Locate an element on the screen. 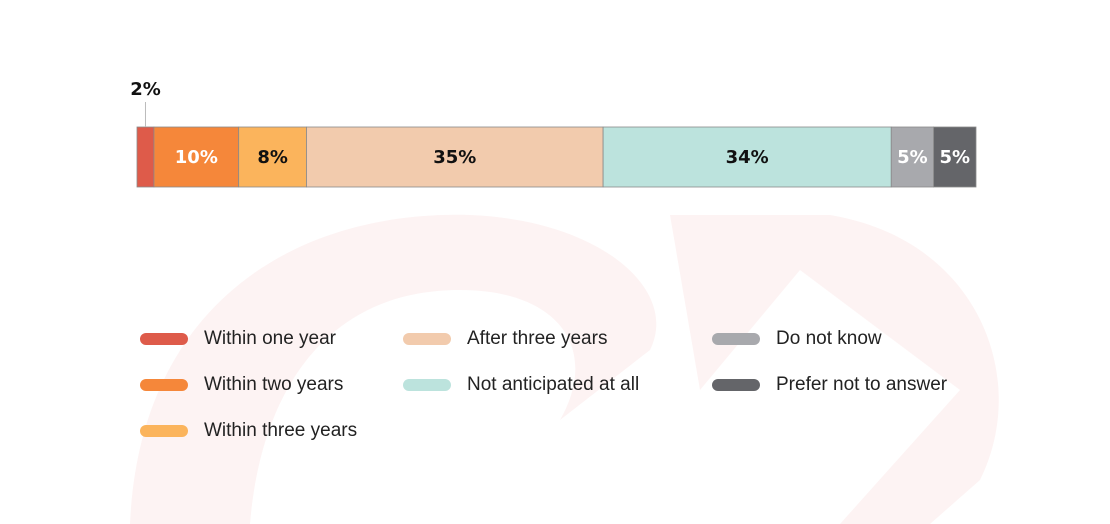 Image resolution: width=1110 pixels, height=524 pixels. data-label: 8% is located at coordinates (272, 157).